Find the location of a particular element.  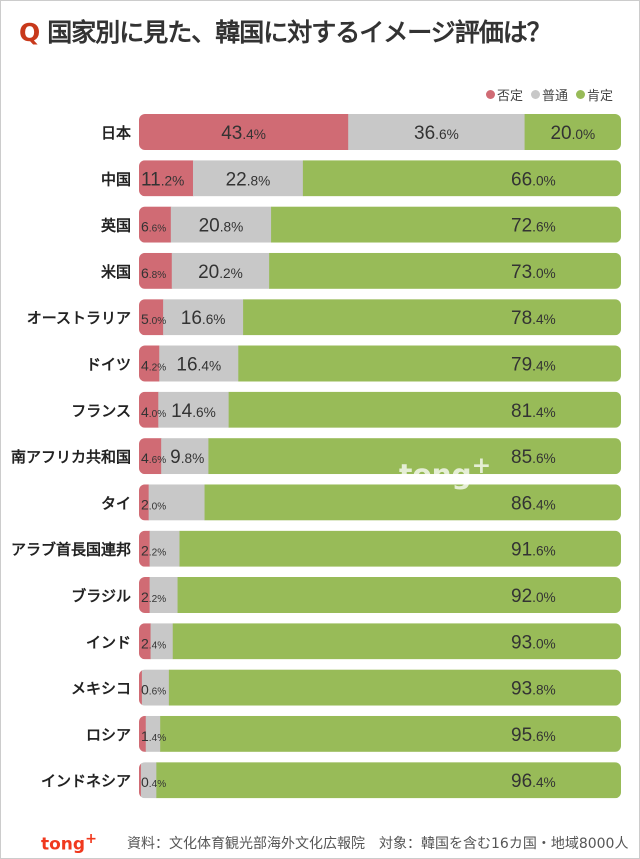

data-label: 85.6% is located at coordinates (533, 457).